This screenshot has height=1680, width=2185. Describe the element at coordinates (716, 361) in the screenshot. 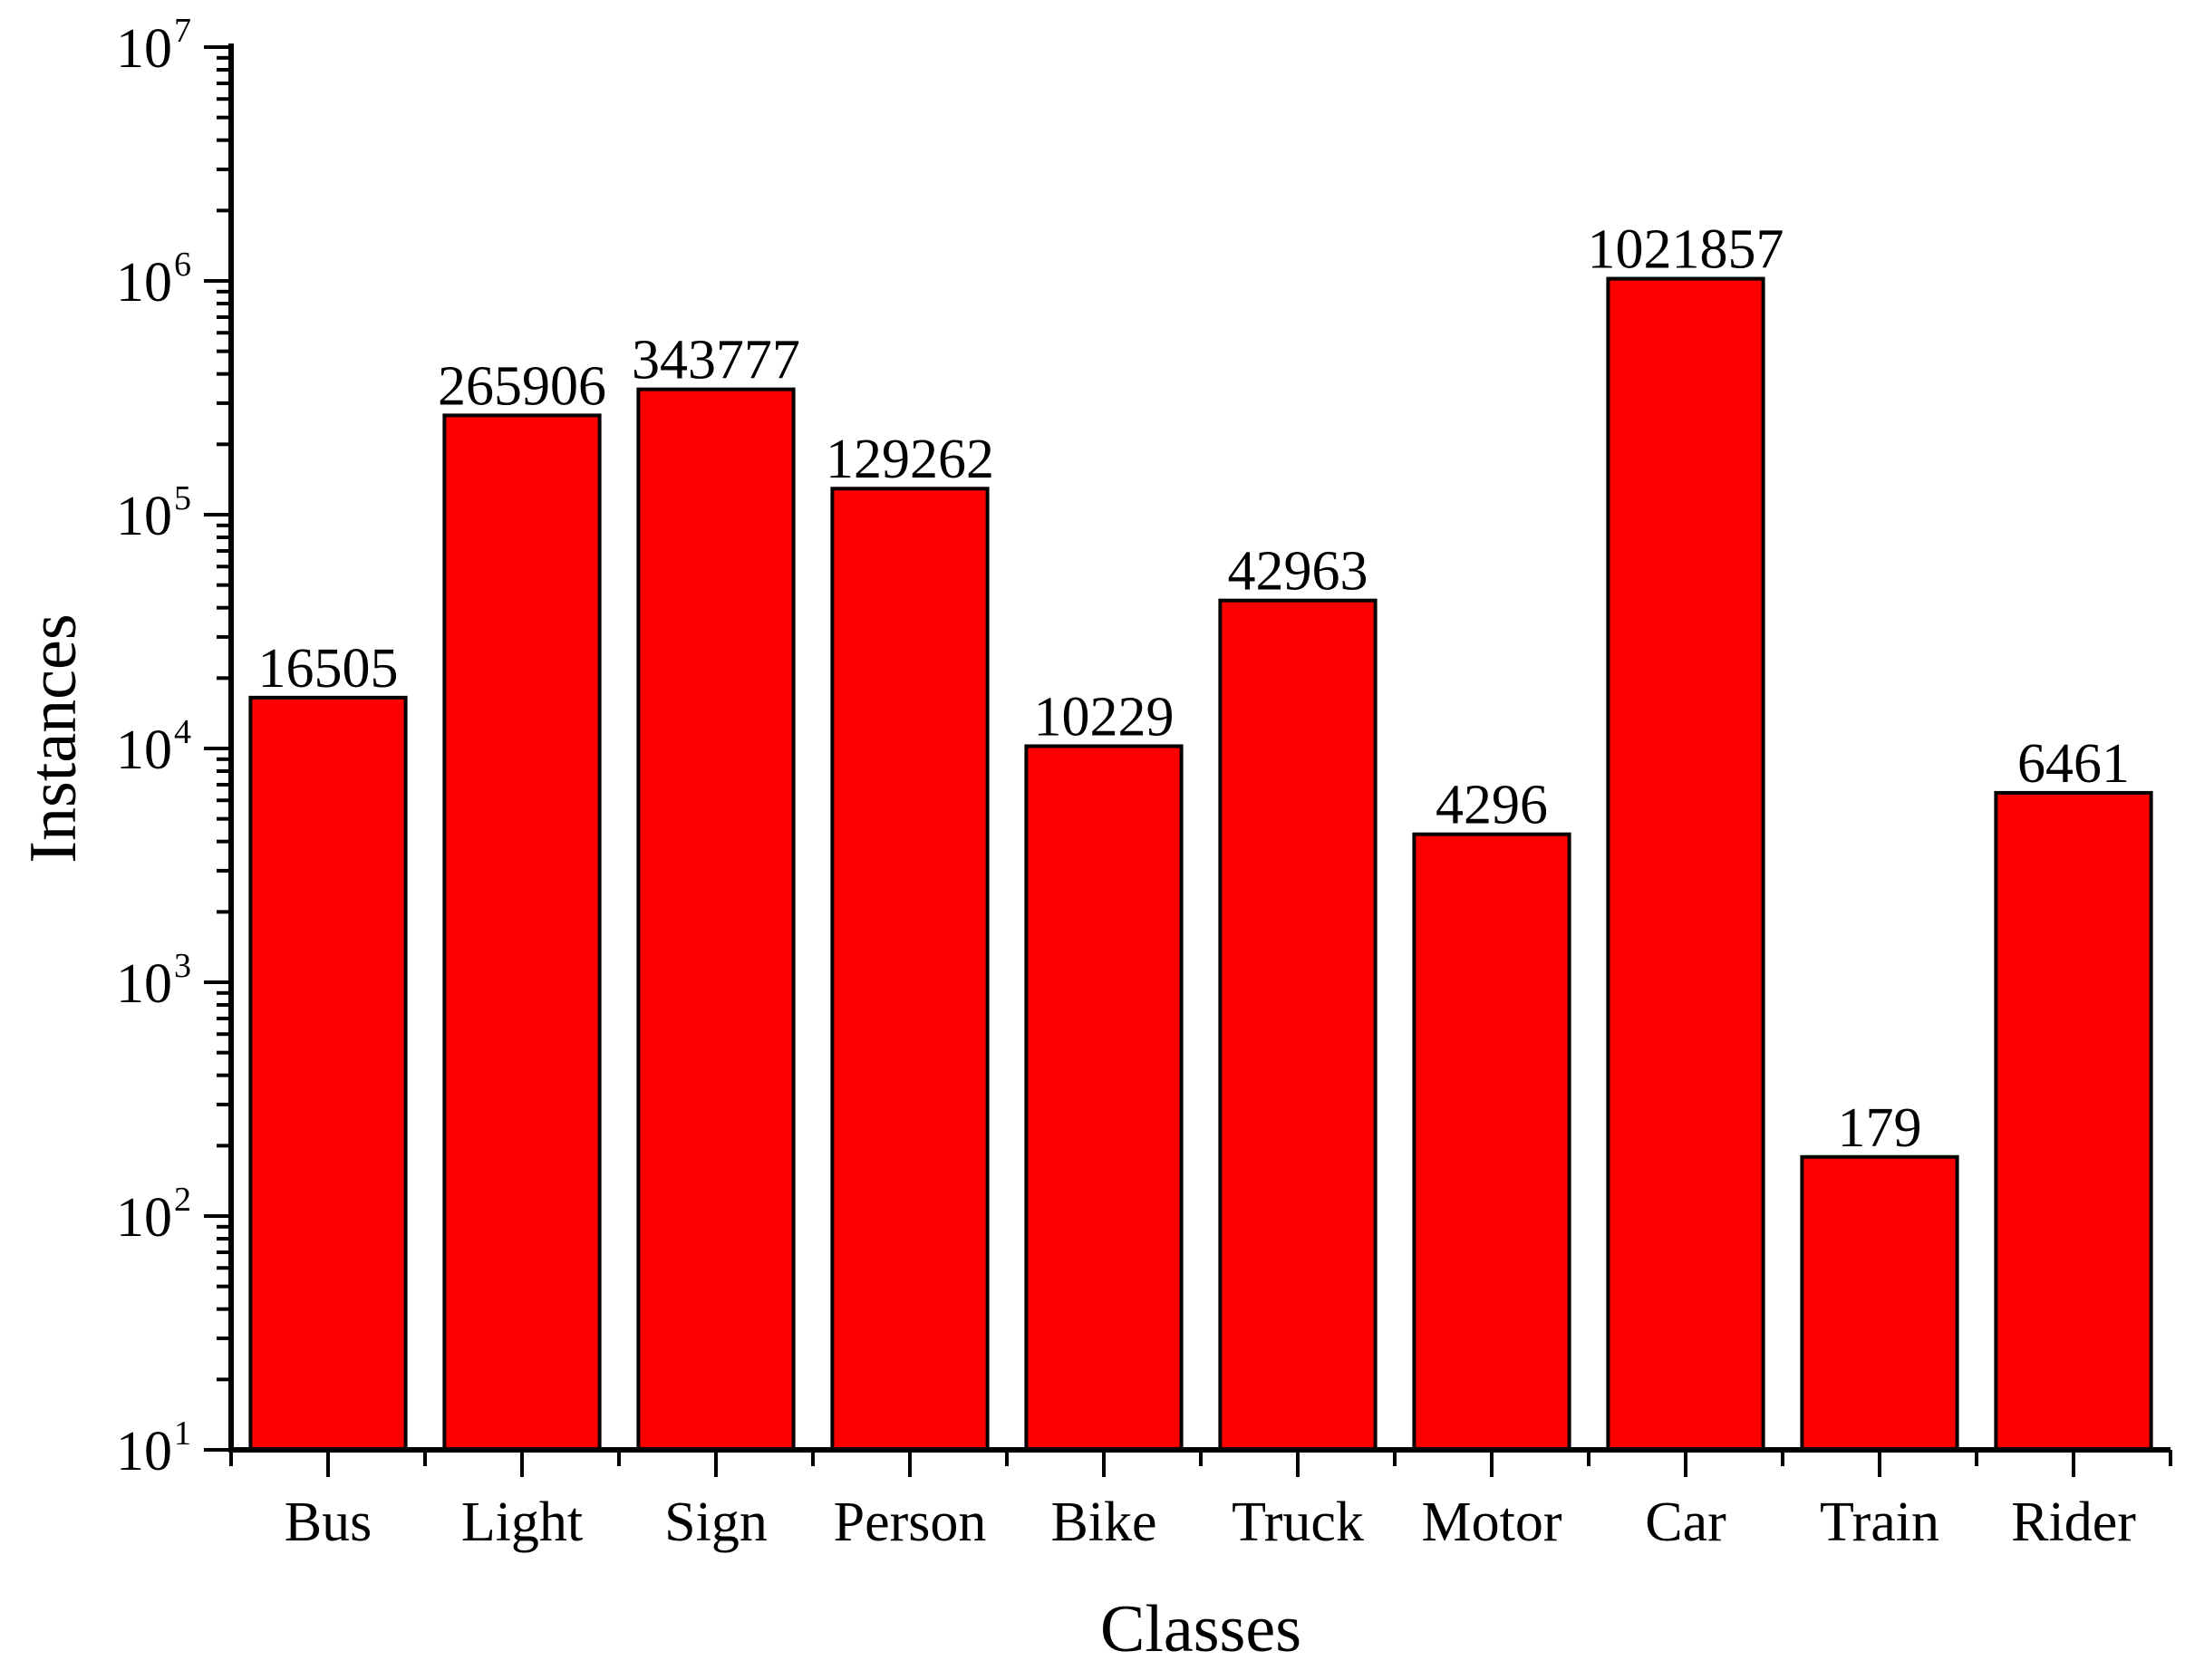

I see `value-label-sign: 343777` at that location.